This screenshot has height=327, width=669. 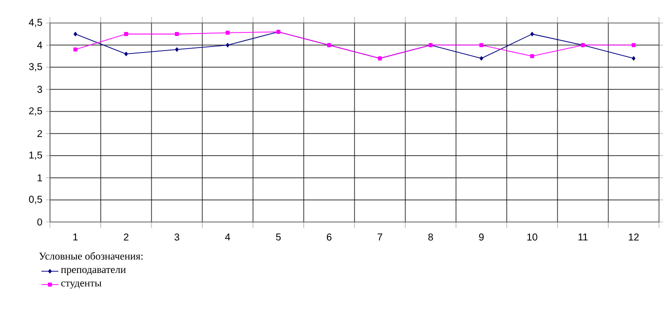 I want to click on x-tick-label: 8, so click(x=430, y=237).